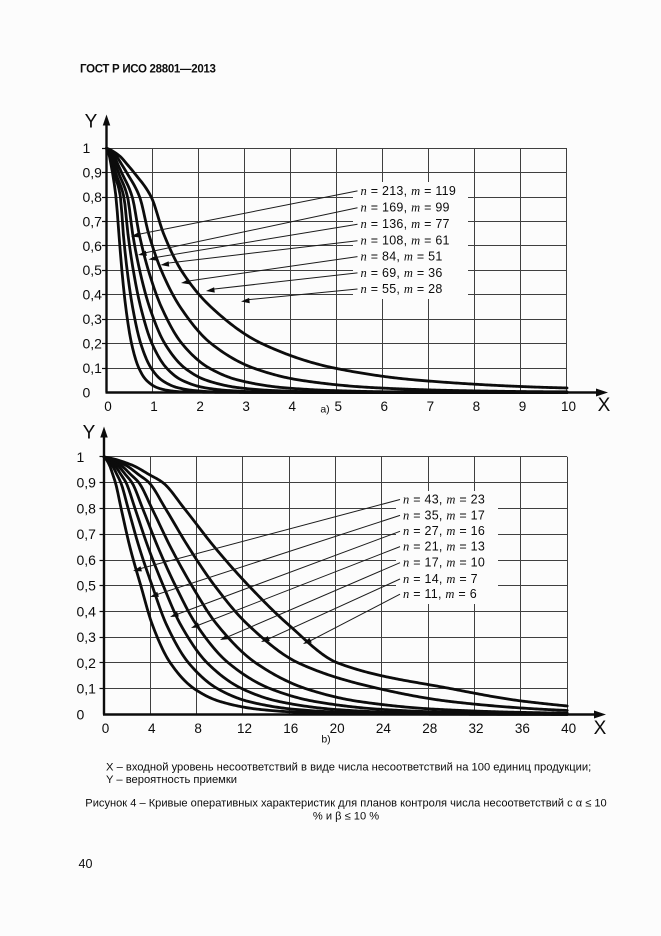  Describe the element at coordinates (244, 728) in the screenshot. I see `svg-text: 12` at that location.